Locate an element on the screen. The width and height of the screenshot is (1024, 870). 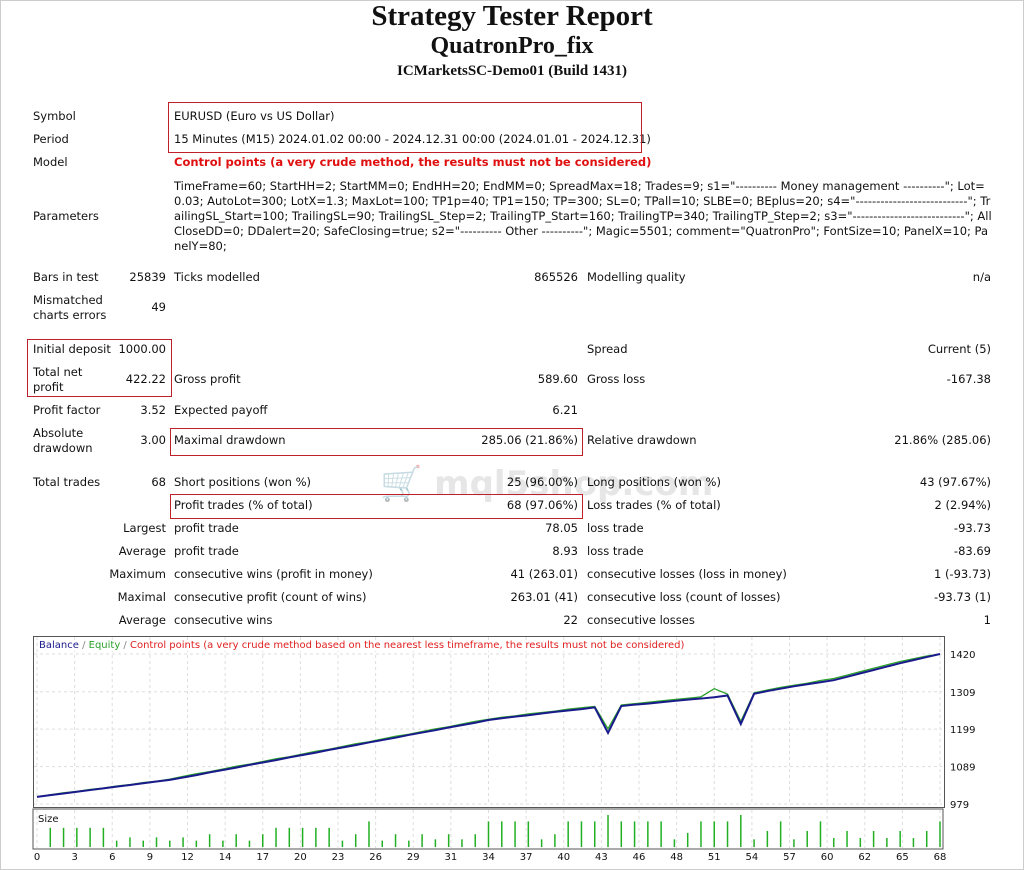
x-tick-label: 51 is located at coordinates (714, 857).